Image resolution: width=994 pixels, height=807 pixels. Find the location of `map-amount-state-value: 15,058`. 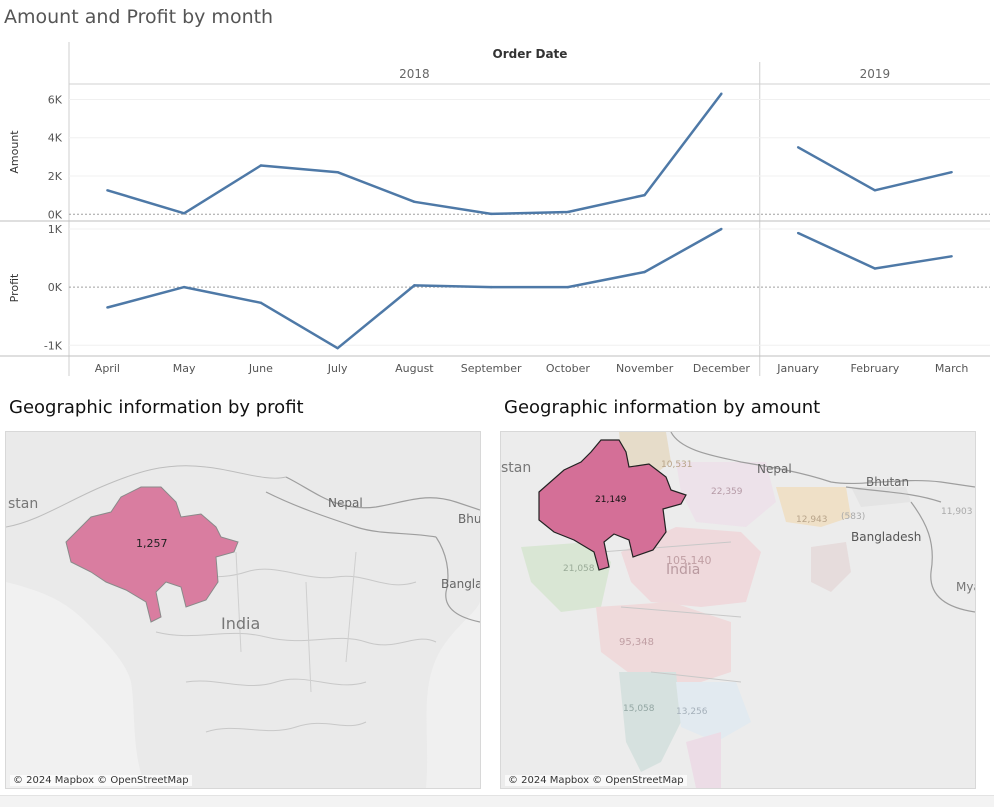

map-amount-state-value: 15,058 is located at coordinates (639, 709).